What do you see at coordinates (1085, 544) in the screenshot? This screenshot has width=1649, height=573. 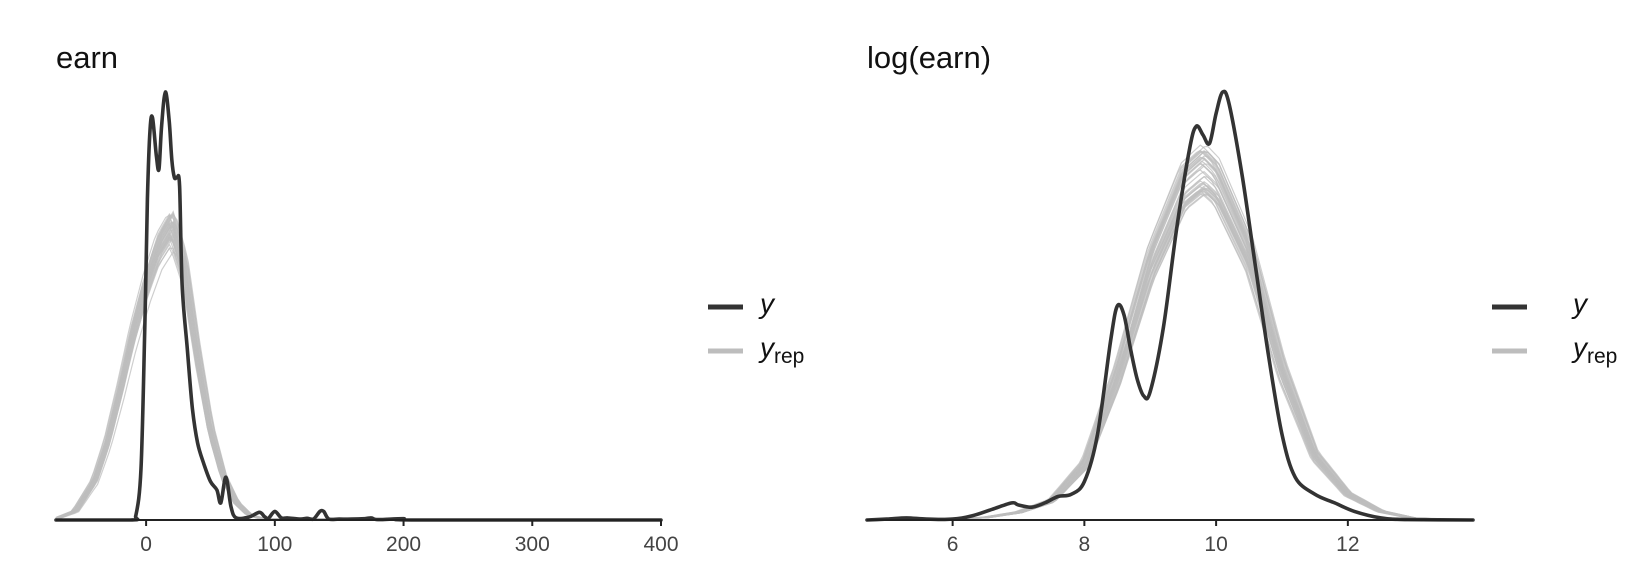 I see `x-tick-label-log-earn: 8` at bounding box center [1085, 544].